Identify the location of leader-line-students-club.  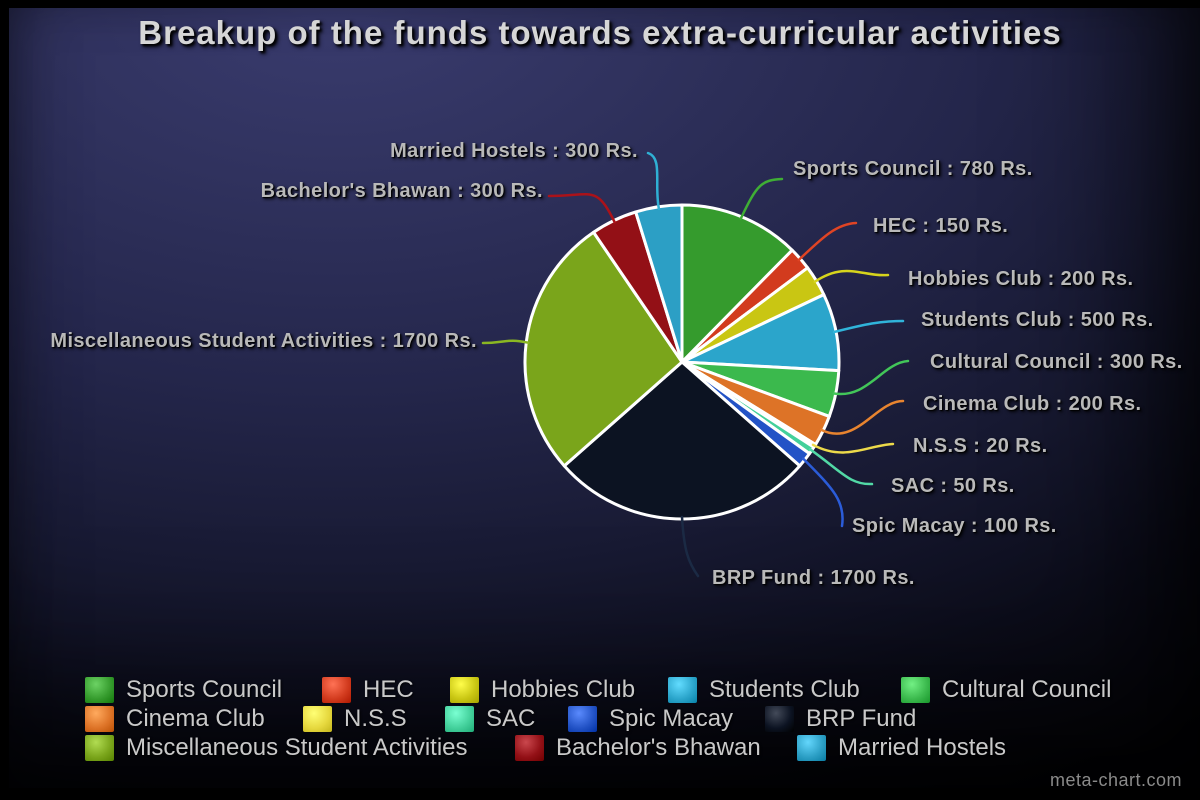
(868, 326).